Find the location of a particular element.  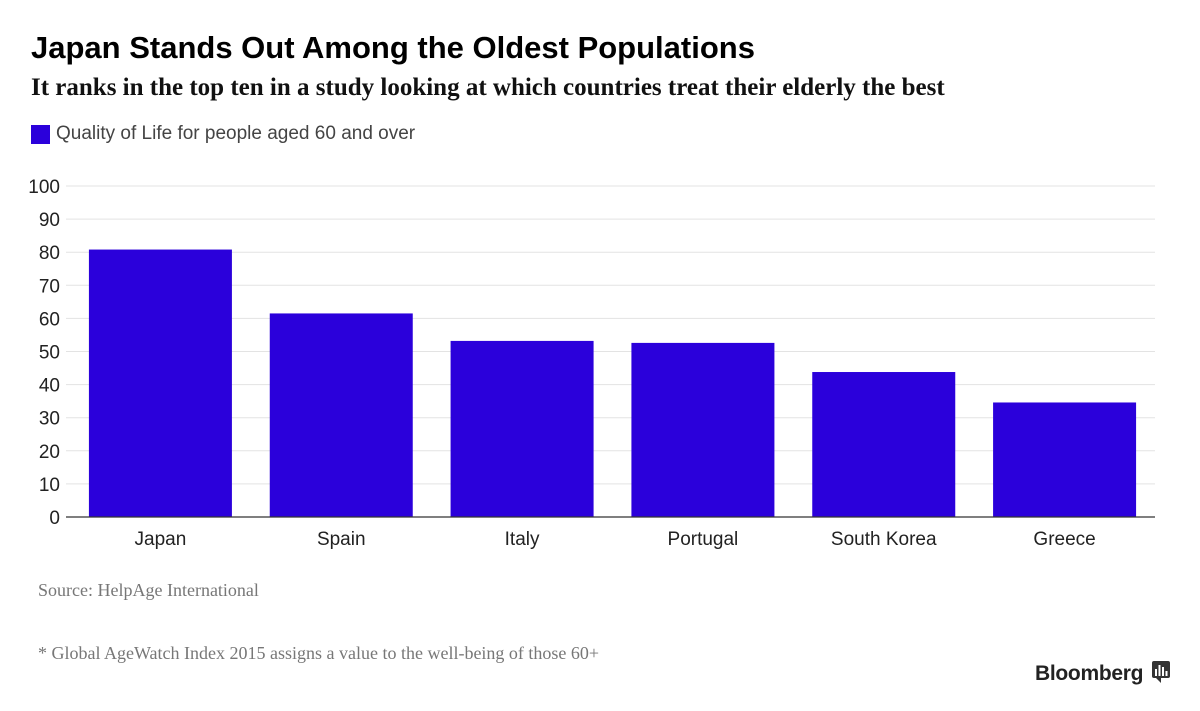

y-tick-label: 100 is located at coordinates (44, 187).